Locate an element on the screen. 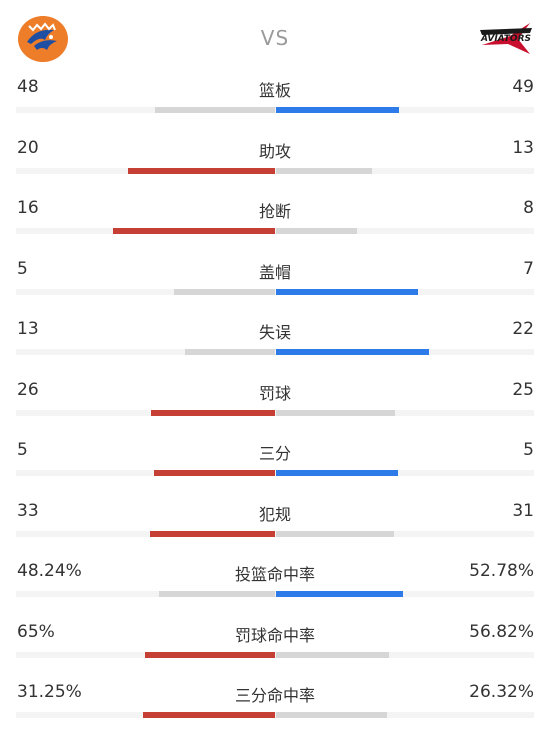  stat-row: 5 盖帽 7 is located at coordinates (275, 269).